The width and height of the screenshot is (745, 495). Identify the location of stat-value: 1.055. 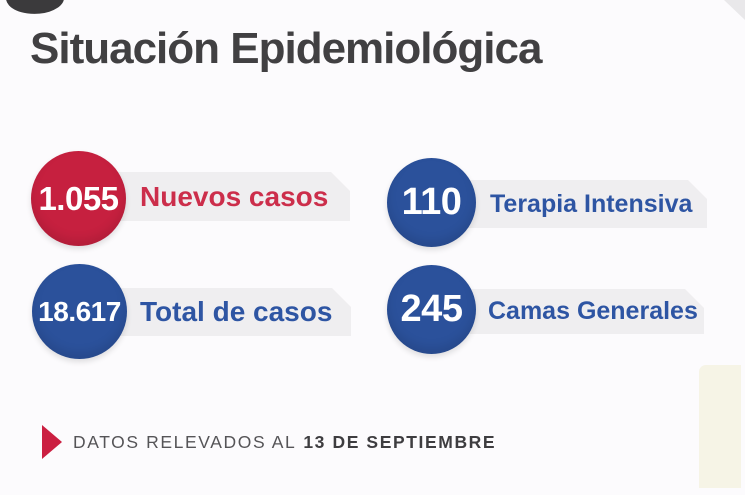
(78, 198).